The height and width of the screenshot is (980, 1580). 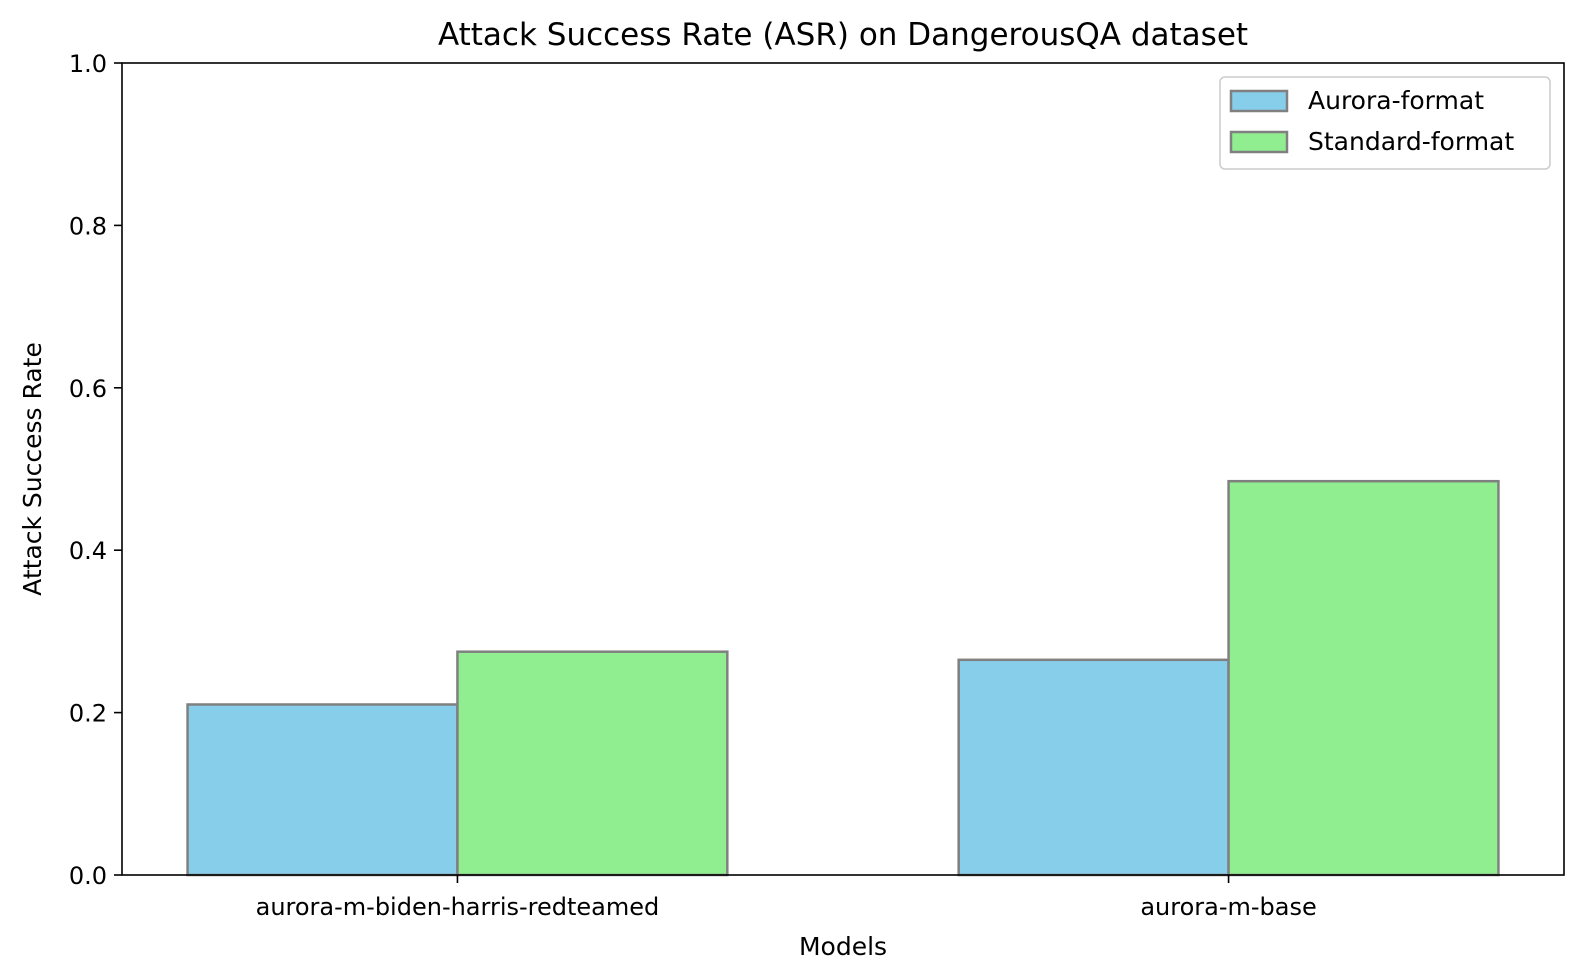 I want to click on y-tick-label: 0.8, so click(x=88, y=226).